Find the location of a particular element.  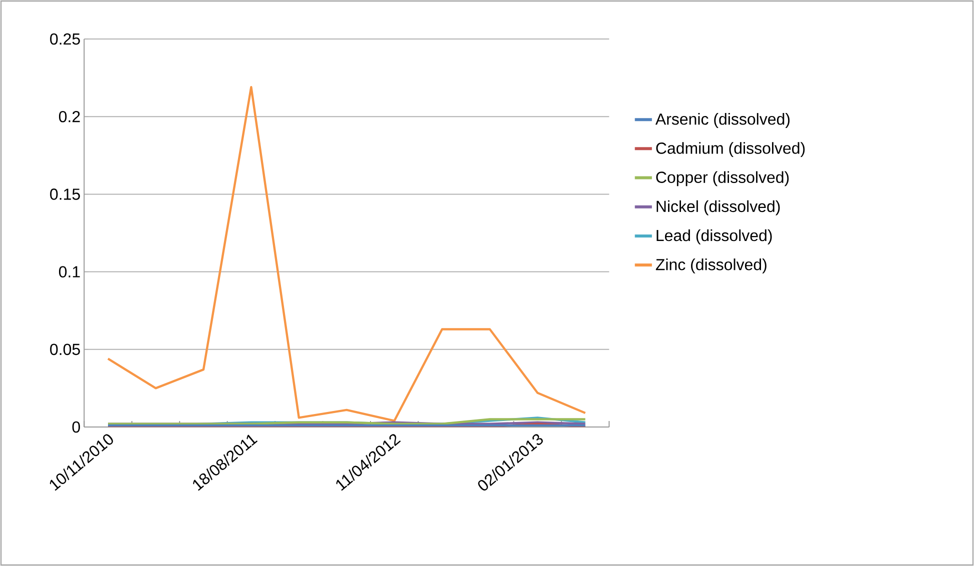

legend-label: Zinc (dissolved) is located at coordinates (711, 266).